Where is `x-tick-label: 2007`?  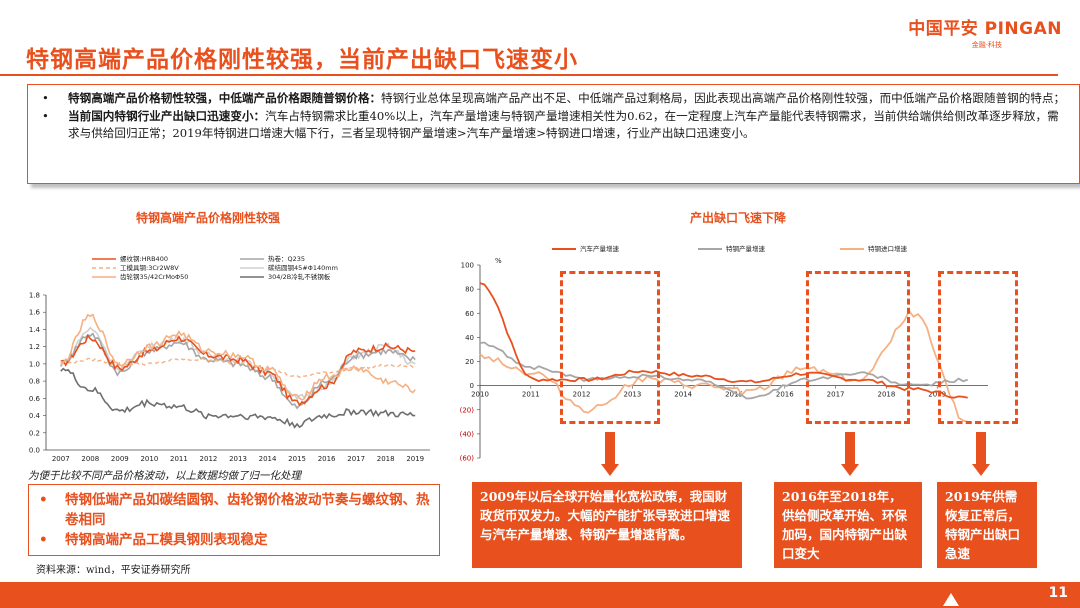 x-tick-label: 2007 is located at coordinates (61, 459).